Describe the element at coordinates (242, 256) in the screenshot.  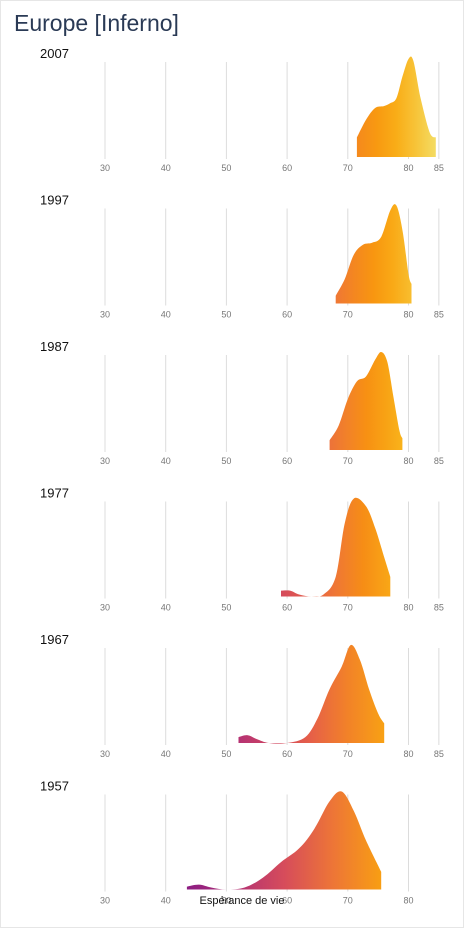
I see `panel-1997: 1997 30 40 50 60 70 80 85` at that location.